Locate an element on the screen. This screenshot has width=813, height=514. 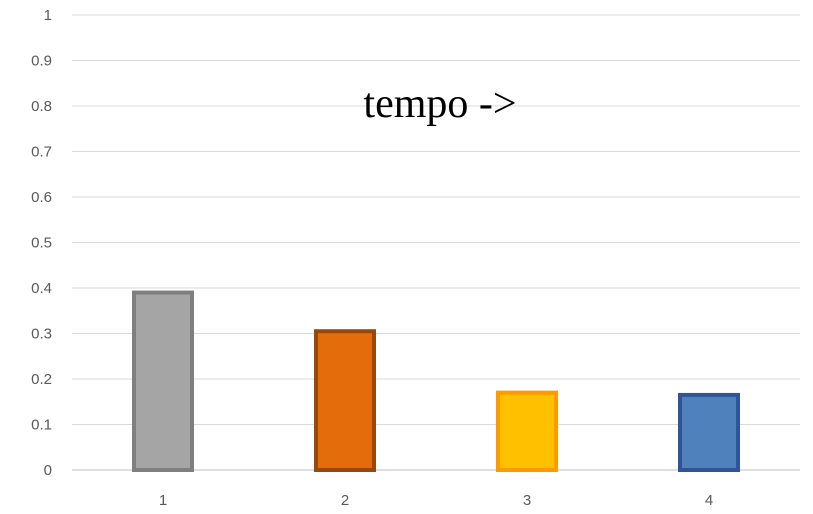
y-tick-label: 0.9 is located at coordinates (41, 61).